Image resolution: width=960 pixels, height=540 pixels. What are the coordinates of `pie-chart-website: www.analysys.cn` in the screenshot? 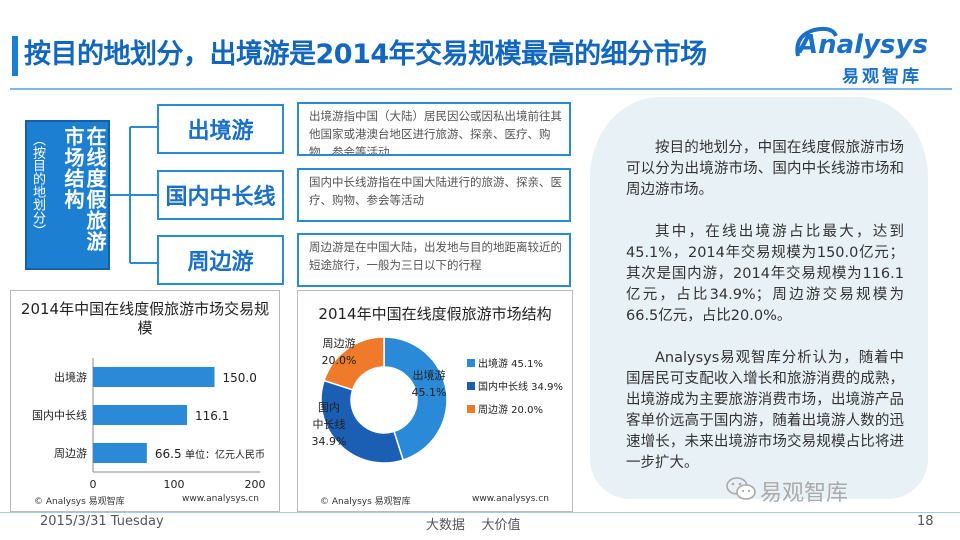 It's located at (510, 499).